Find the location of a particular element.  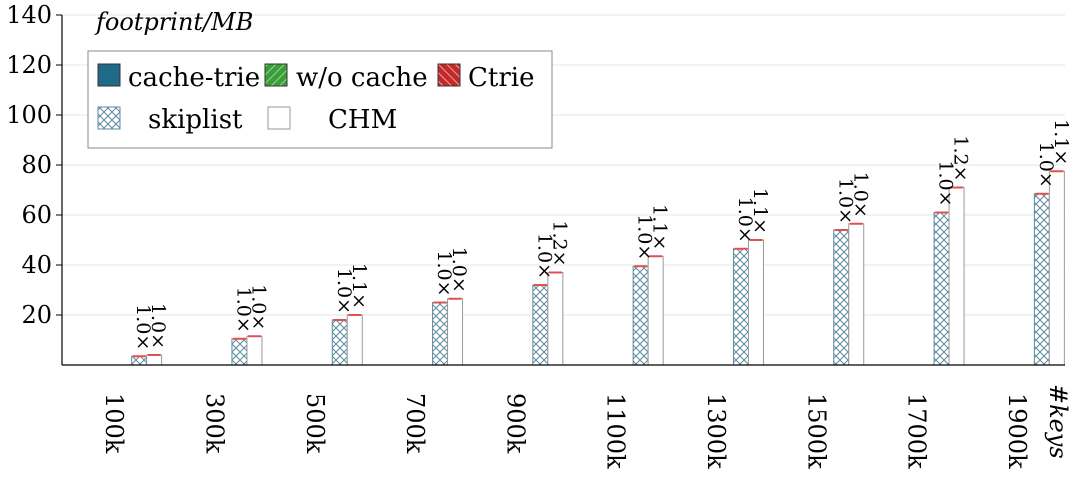

ratio-label-chm-500k: 1.1× is located at coordinates (359, 286).